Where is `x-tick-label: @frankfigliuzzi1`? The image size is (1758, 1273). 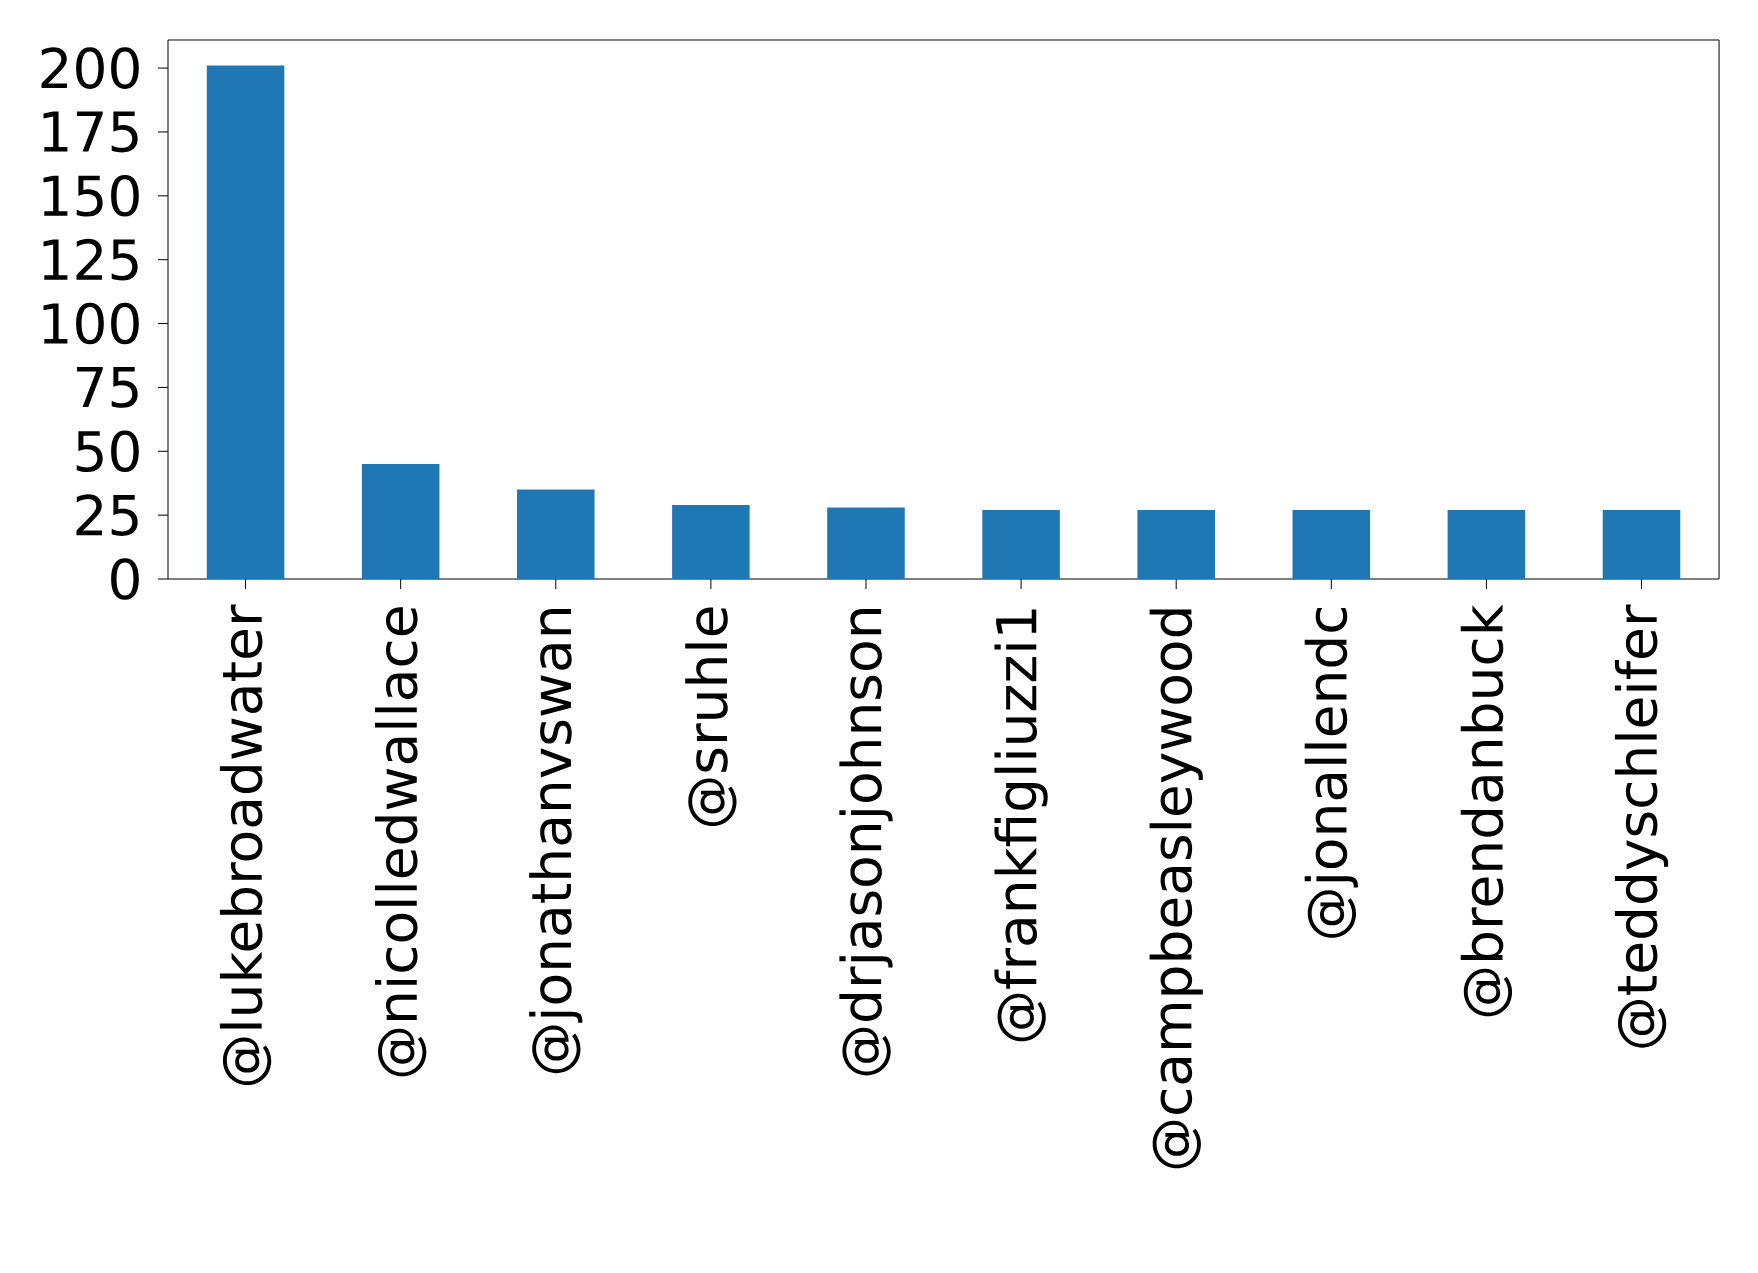 x-tick-label: @frankfigliuzzi1 is located at coordinates (1021, 825).